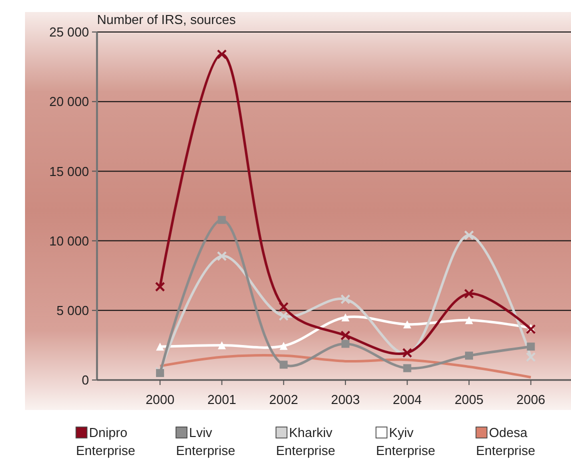  Describe the element at coordinates (406, 441) in the screenshot. I see `legend-label: Kyiv Enterprise` at that location.